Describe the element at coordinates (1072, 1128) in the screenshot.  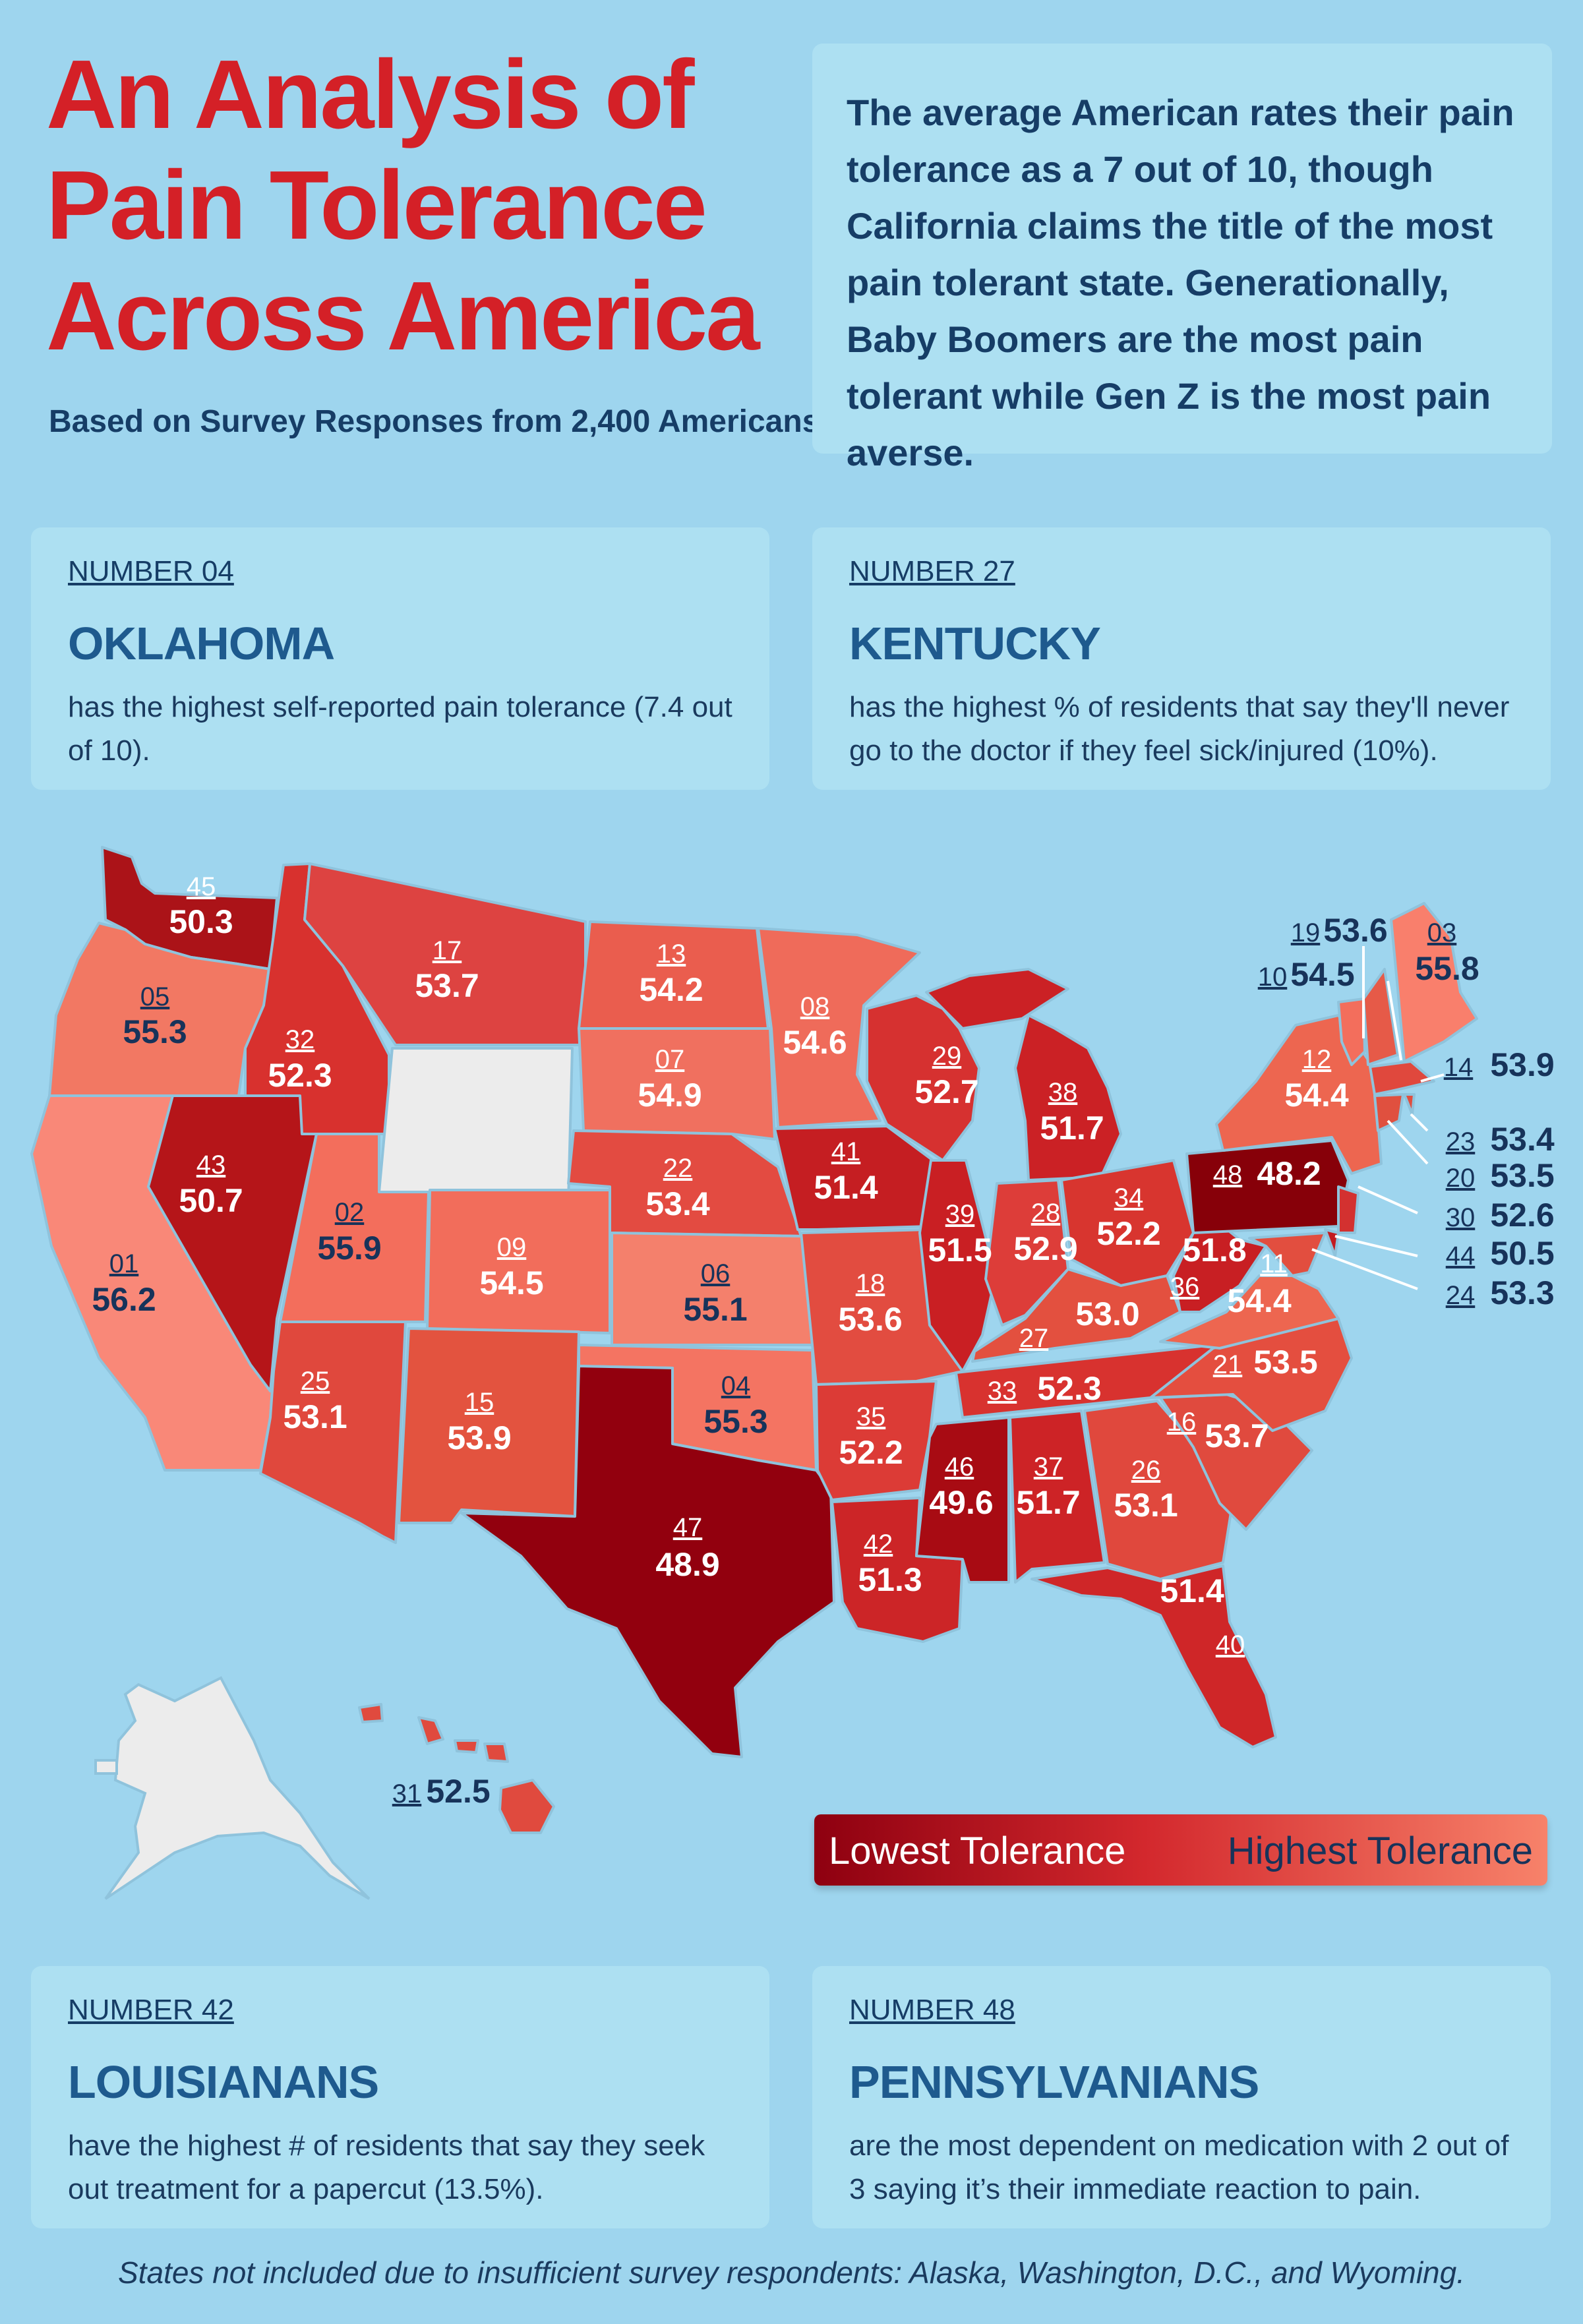
I see `score-michigan: 51.7` at that location.